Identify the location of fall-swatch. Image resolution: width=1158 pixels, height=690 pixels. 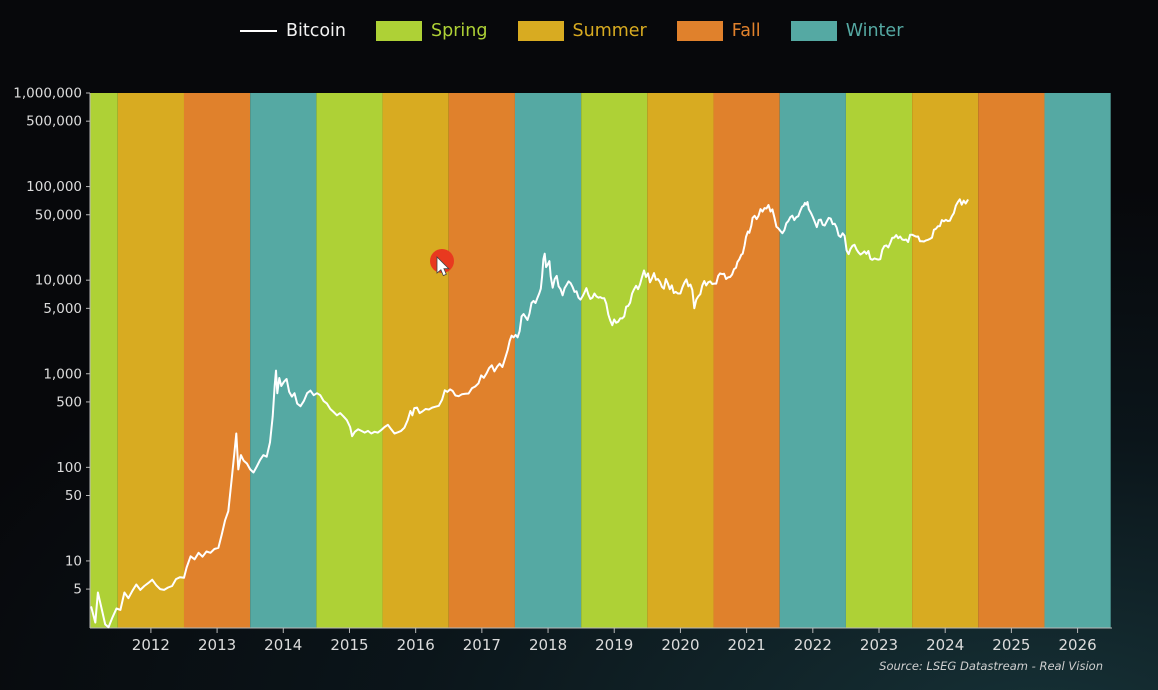
(699, 31).